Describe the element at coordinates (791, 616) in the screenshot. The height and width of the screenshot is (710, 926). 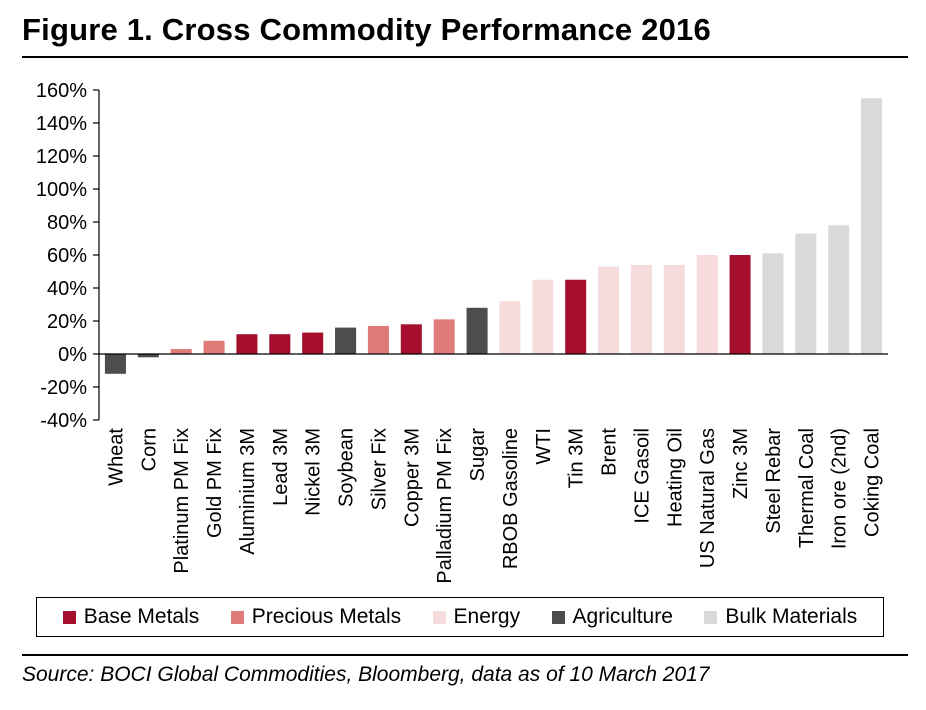
I see `legend-label-bulk-materials: Bulk Materials` at that location.